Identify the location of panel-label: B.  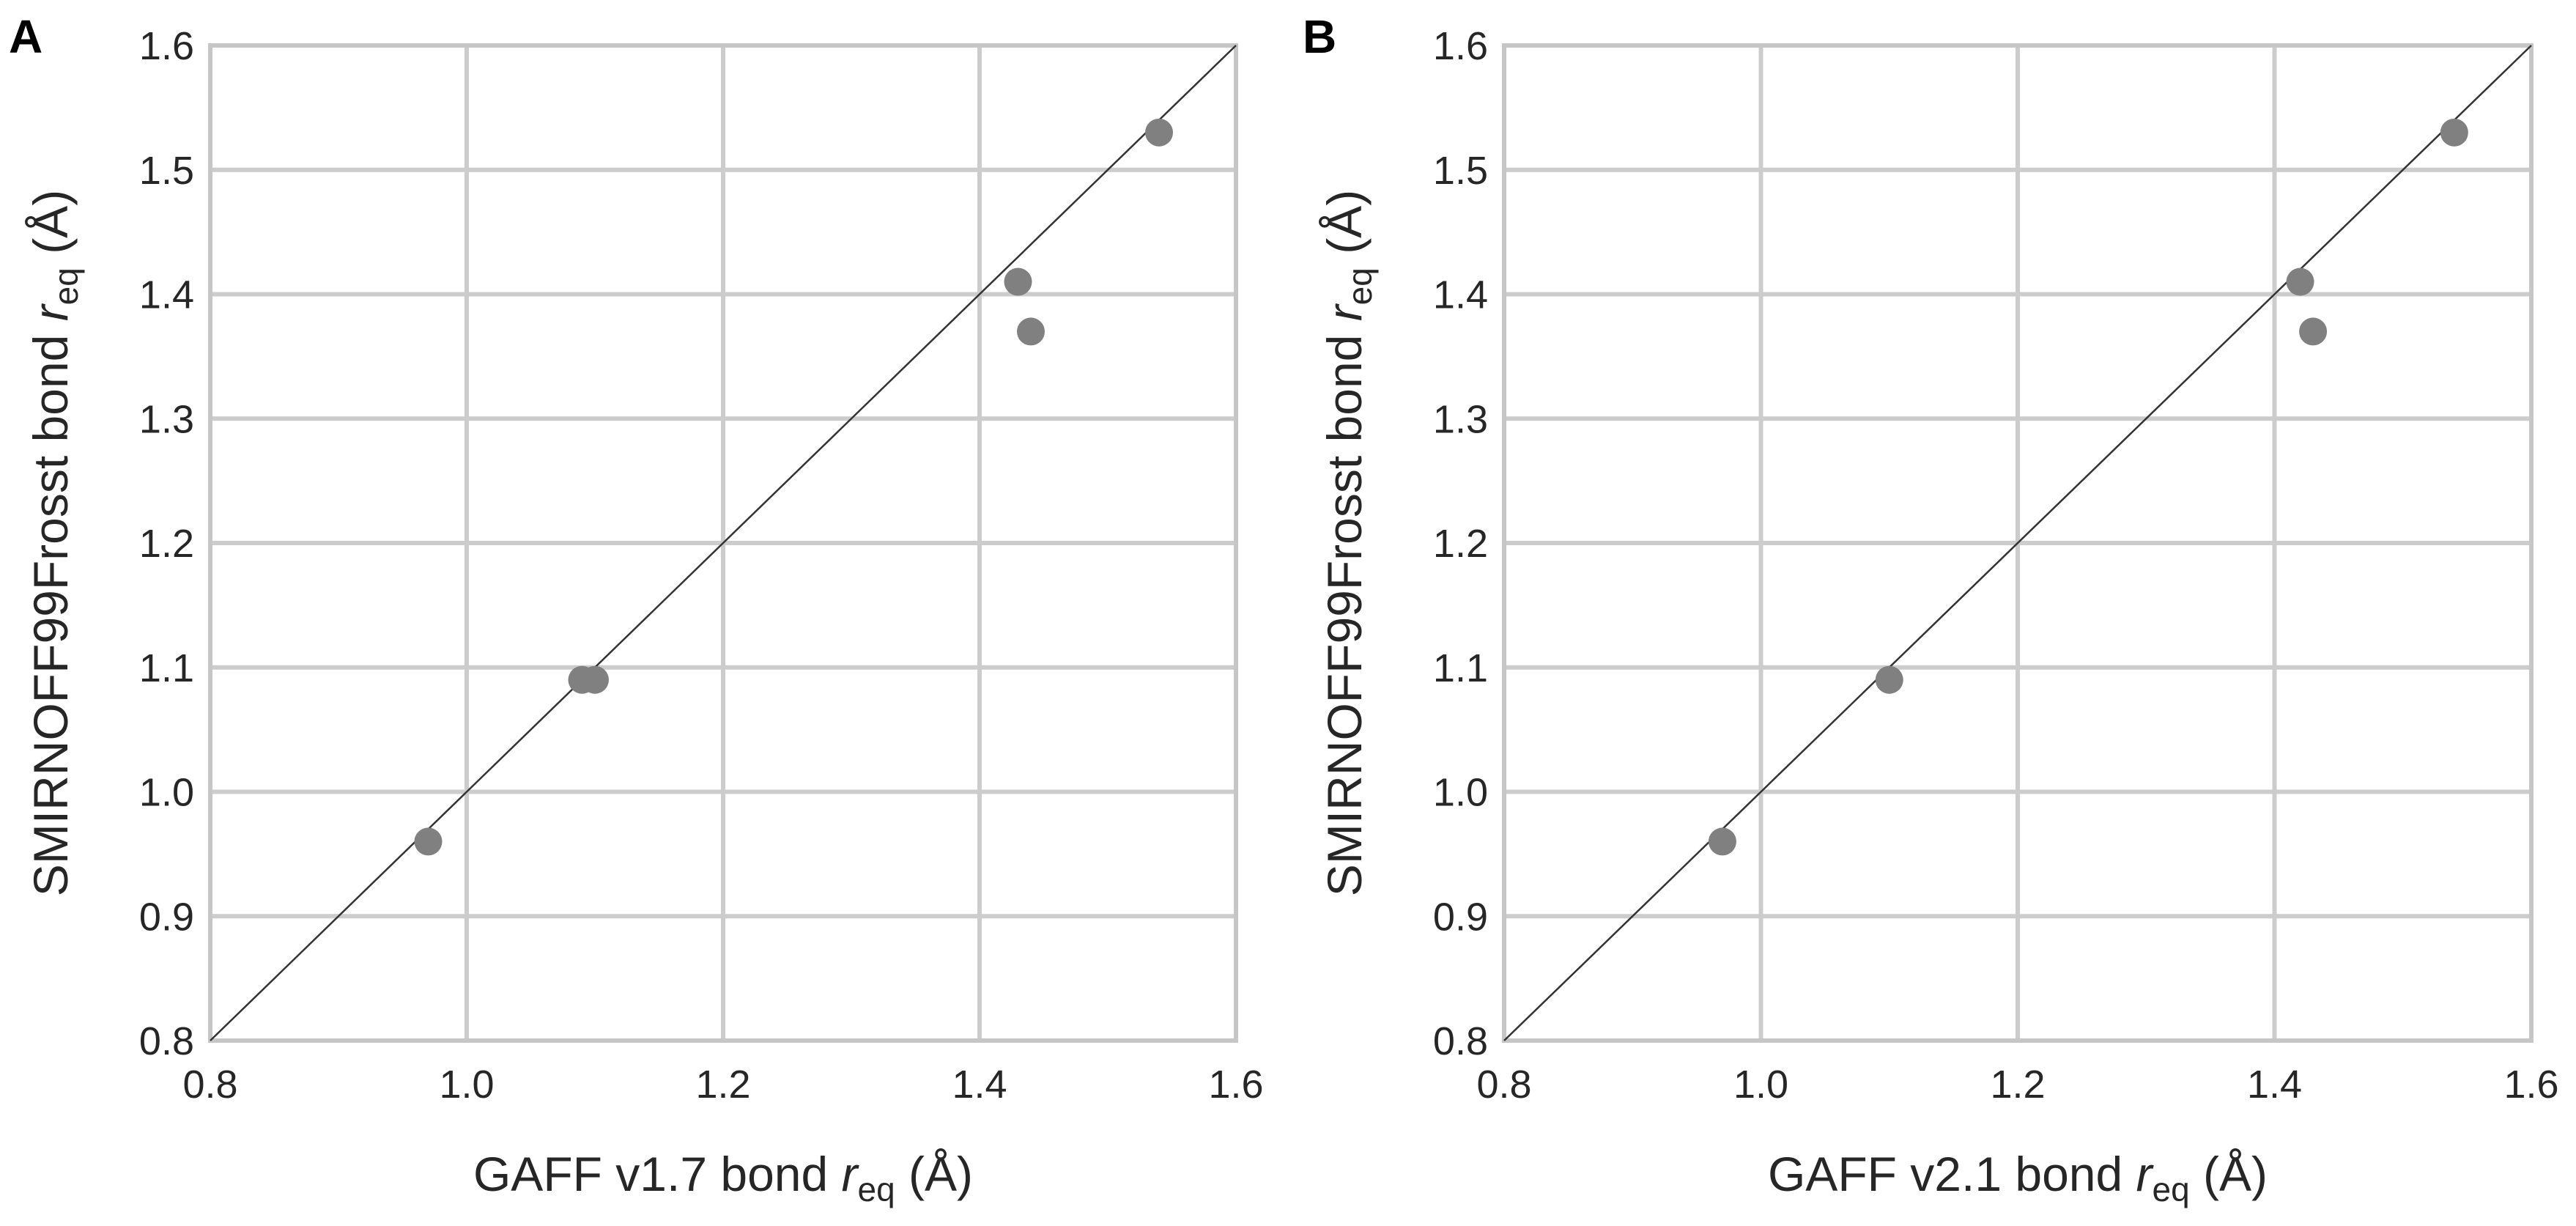
(1319, 36).